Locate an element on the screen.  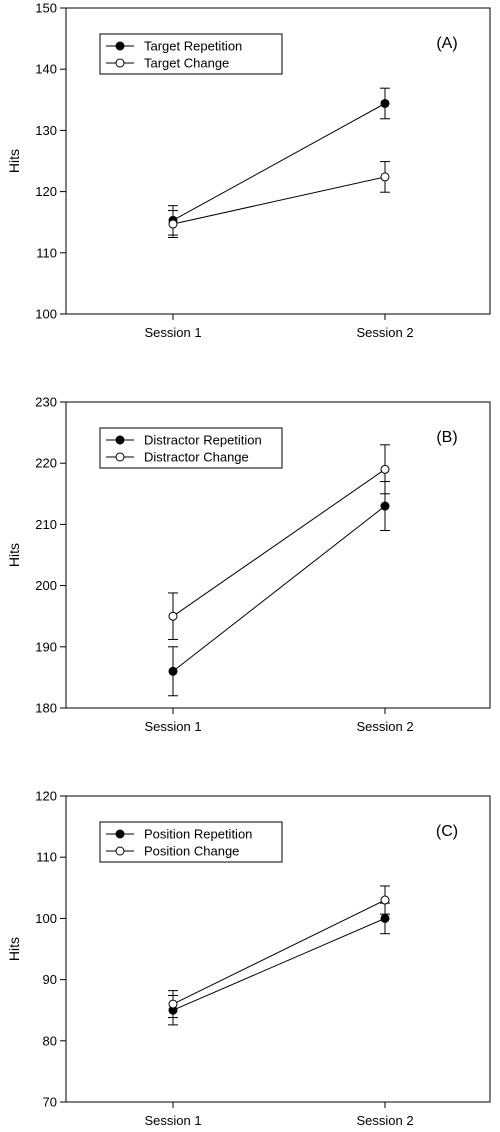
panel-label: (C) is located at coordinates (447, 831).